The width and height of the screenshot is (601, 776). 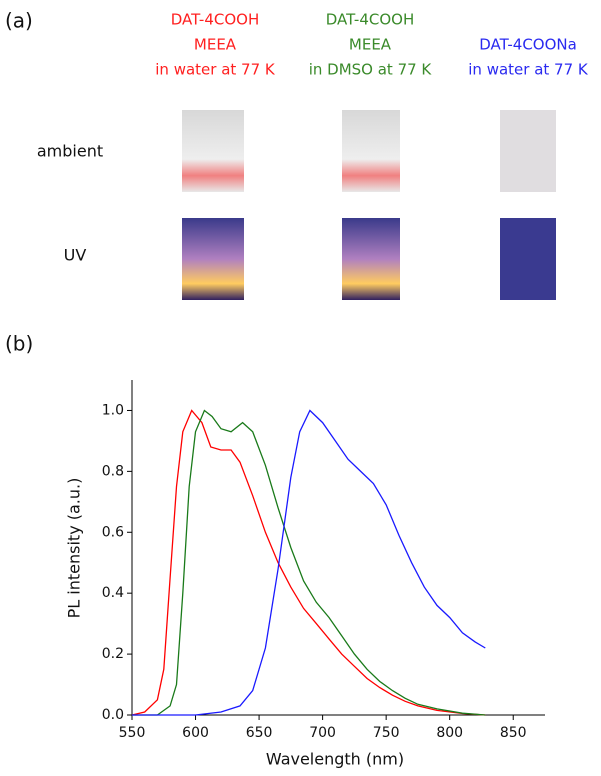 I want to click on y-tick-label: 0.6, so click(x=113, y=532).